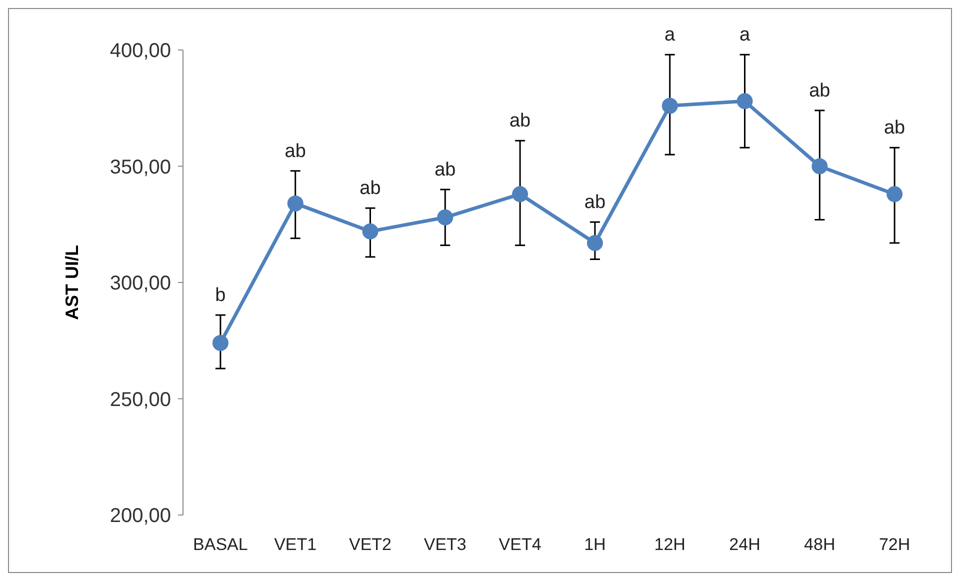  What do you see at coordinates (140, 283) in the screenshot?
I see `y-tick-label: 300,00` at bounding box center [140, 283].